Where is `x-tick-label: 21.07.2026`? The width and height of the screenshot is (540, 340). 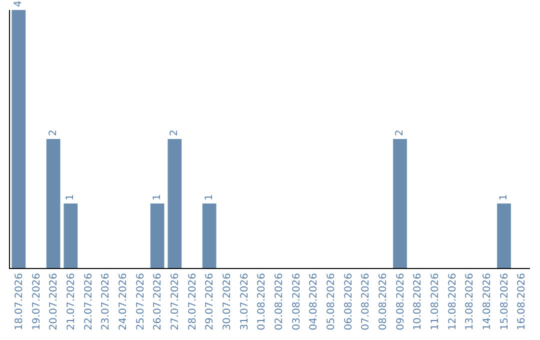
x-tick-label: 21.07.2026 is located at coordinates (71, 301).